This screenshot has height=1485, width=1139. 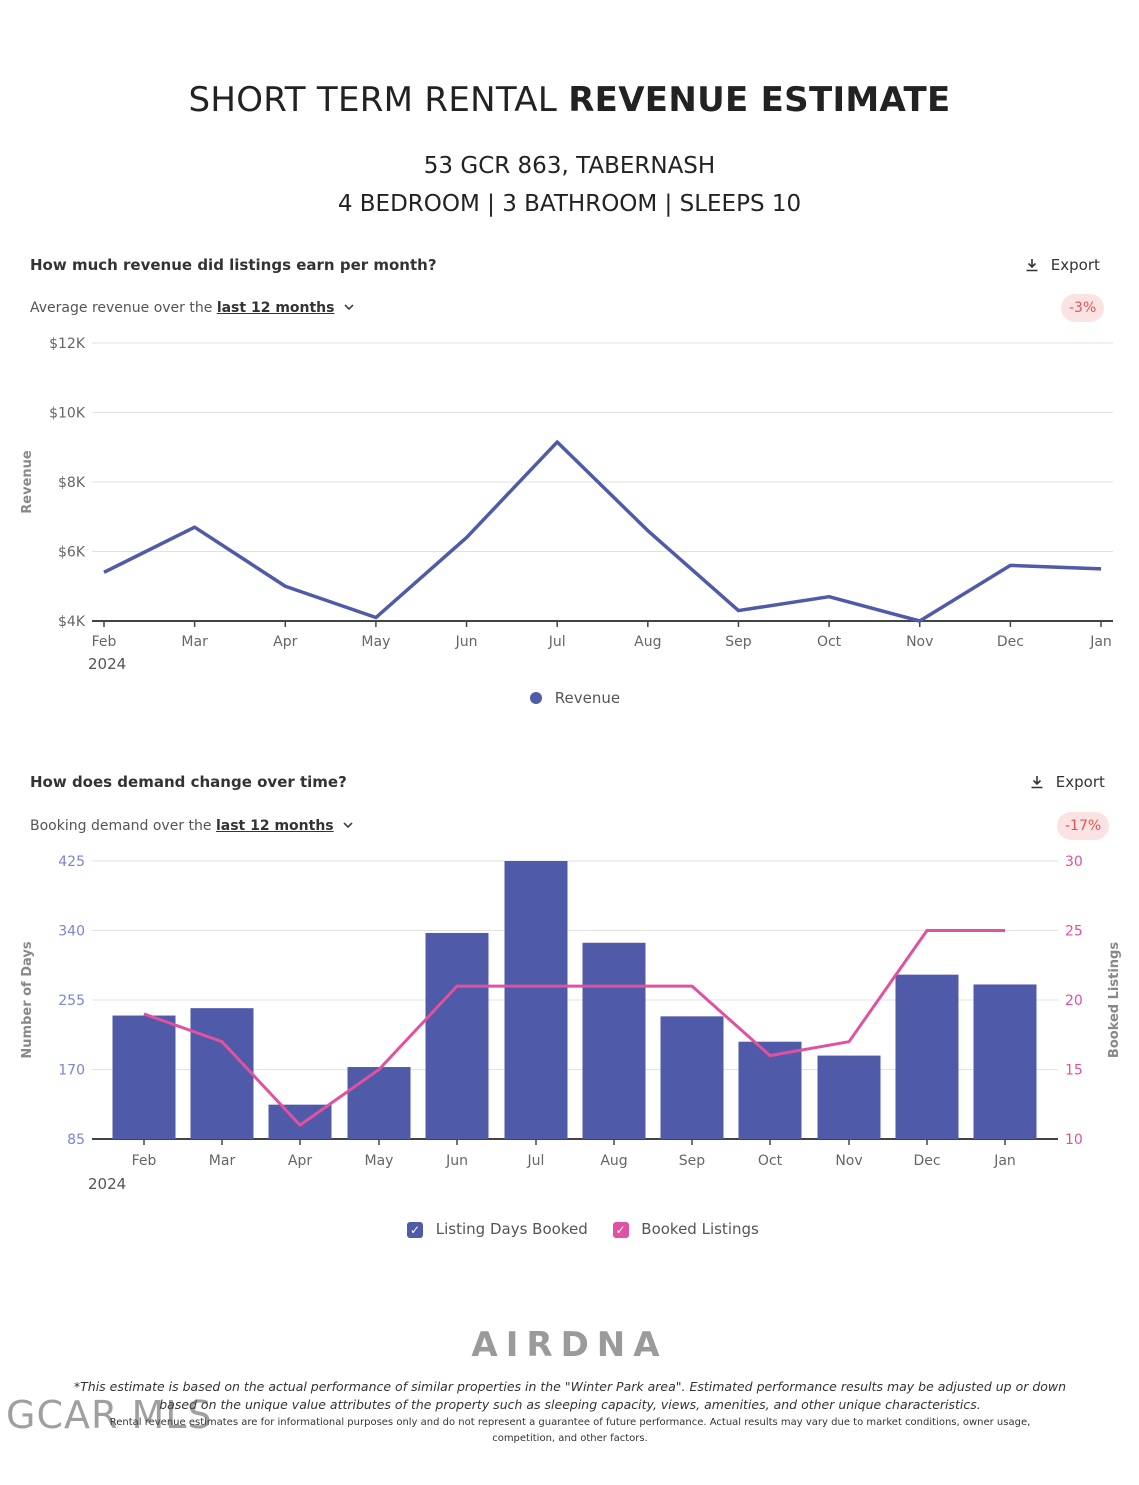 I want to click on page-title: SHORT TERM RENTAL REVENUE ESTIMATE, so click(x=569, y=100).